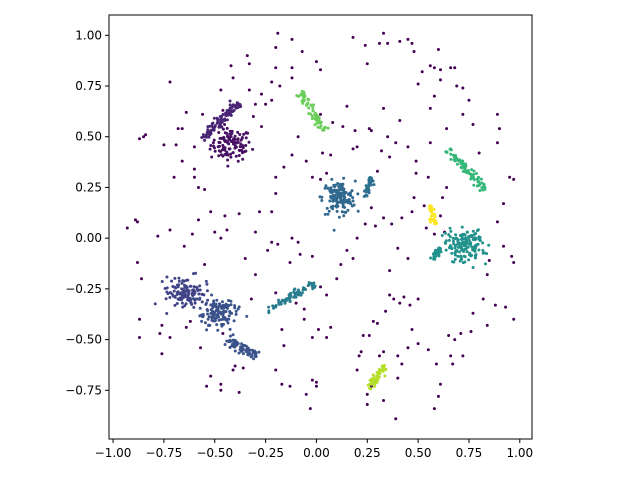 This screenshot has width=640, height=480. Describe the element at coordinates (469, 453) in the screenshot. I see `x-tick-label: 0.75` at that location.